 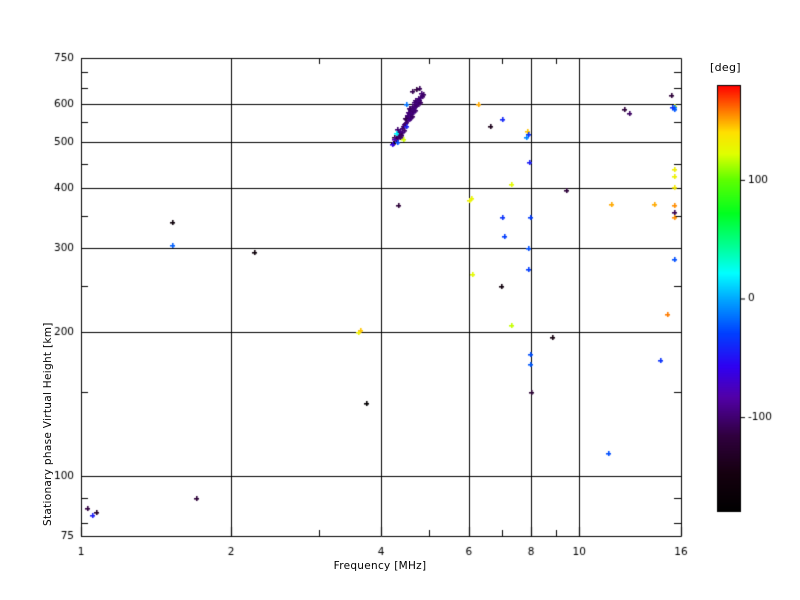 What do you see at coordinates (380, 566) in the screenshot?
I see `x-axis-label: Frequency [MHz]` at bounding box center [380, 566].